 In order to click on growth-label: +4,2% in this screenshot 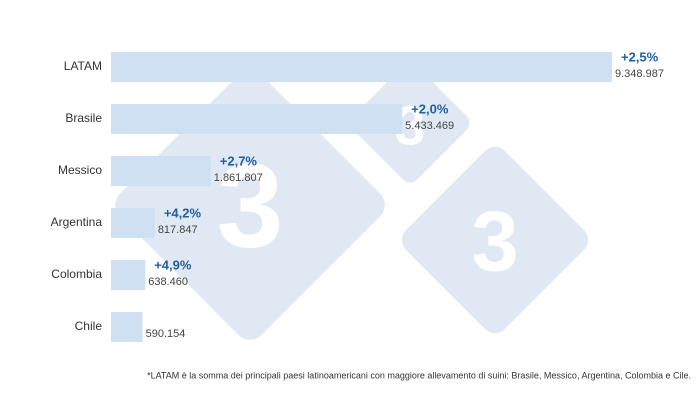, I will do `click(183, 212)`.